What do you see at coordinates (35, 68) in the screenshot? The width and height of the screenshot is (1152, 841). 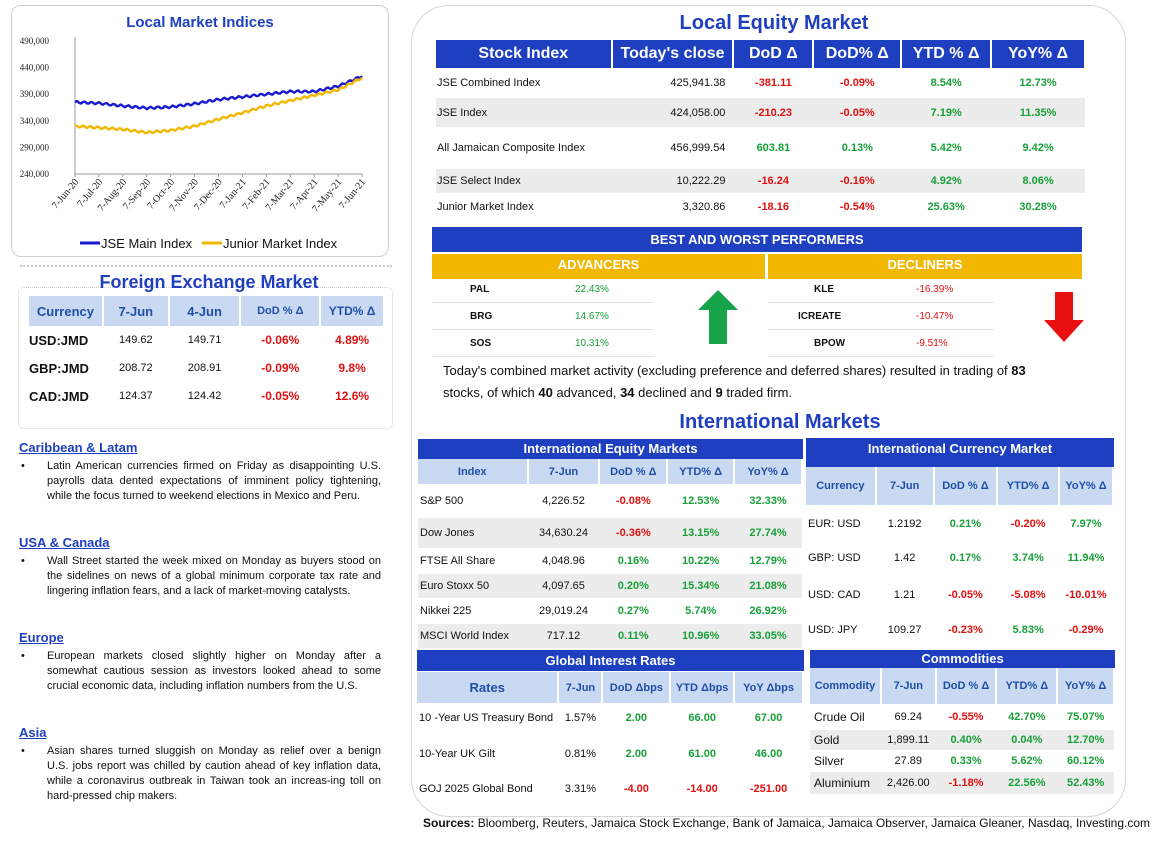 I see `chart-y-tick-label: 440,000` at bounding box center [35, 68].